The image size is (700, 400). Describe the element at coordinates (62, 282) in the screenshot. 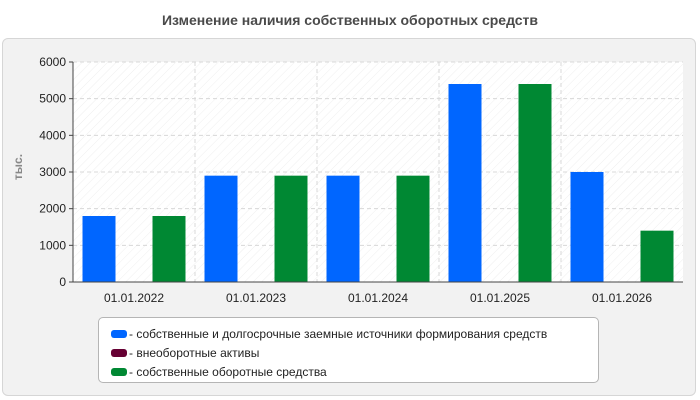

I see `y-tick-label: 0` at that location.